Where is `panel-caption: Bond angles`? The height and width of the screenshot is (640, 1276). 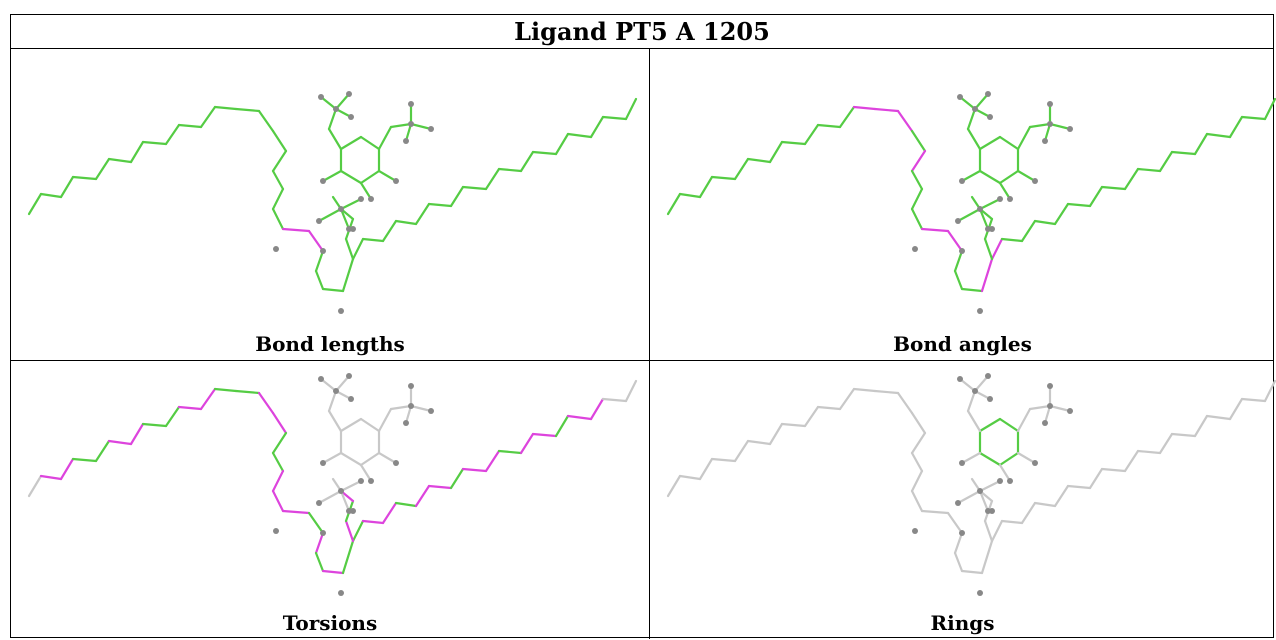
panel-caption: Bond angles is located at coordinates (962, 344).